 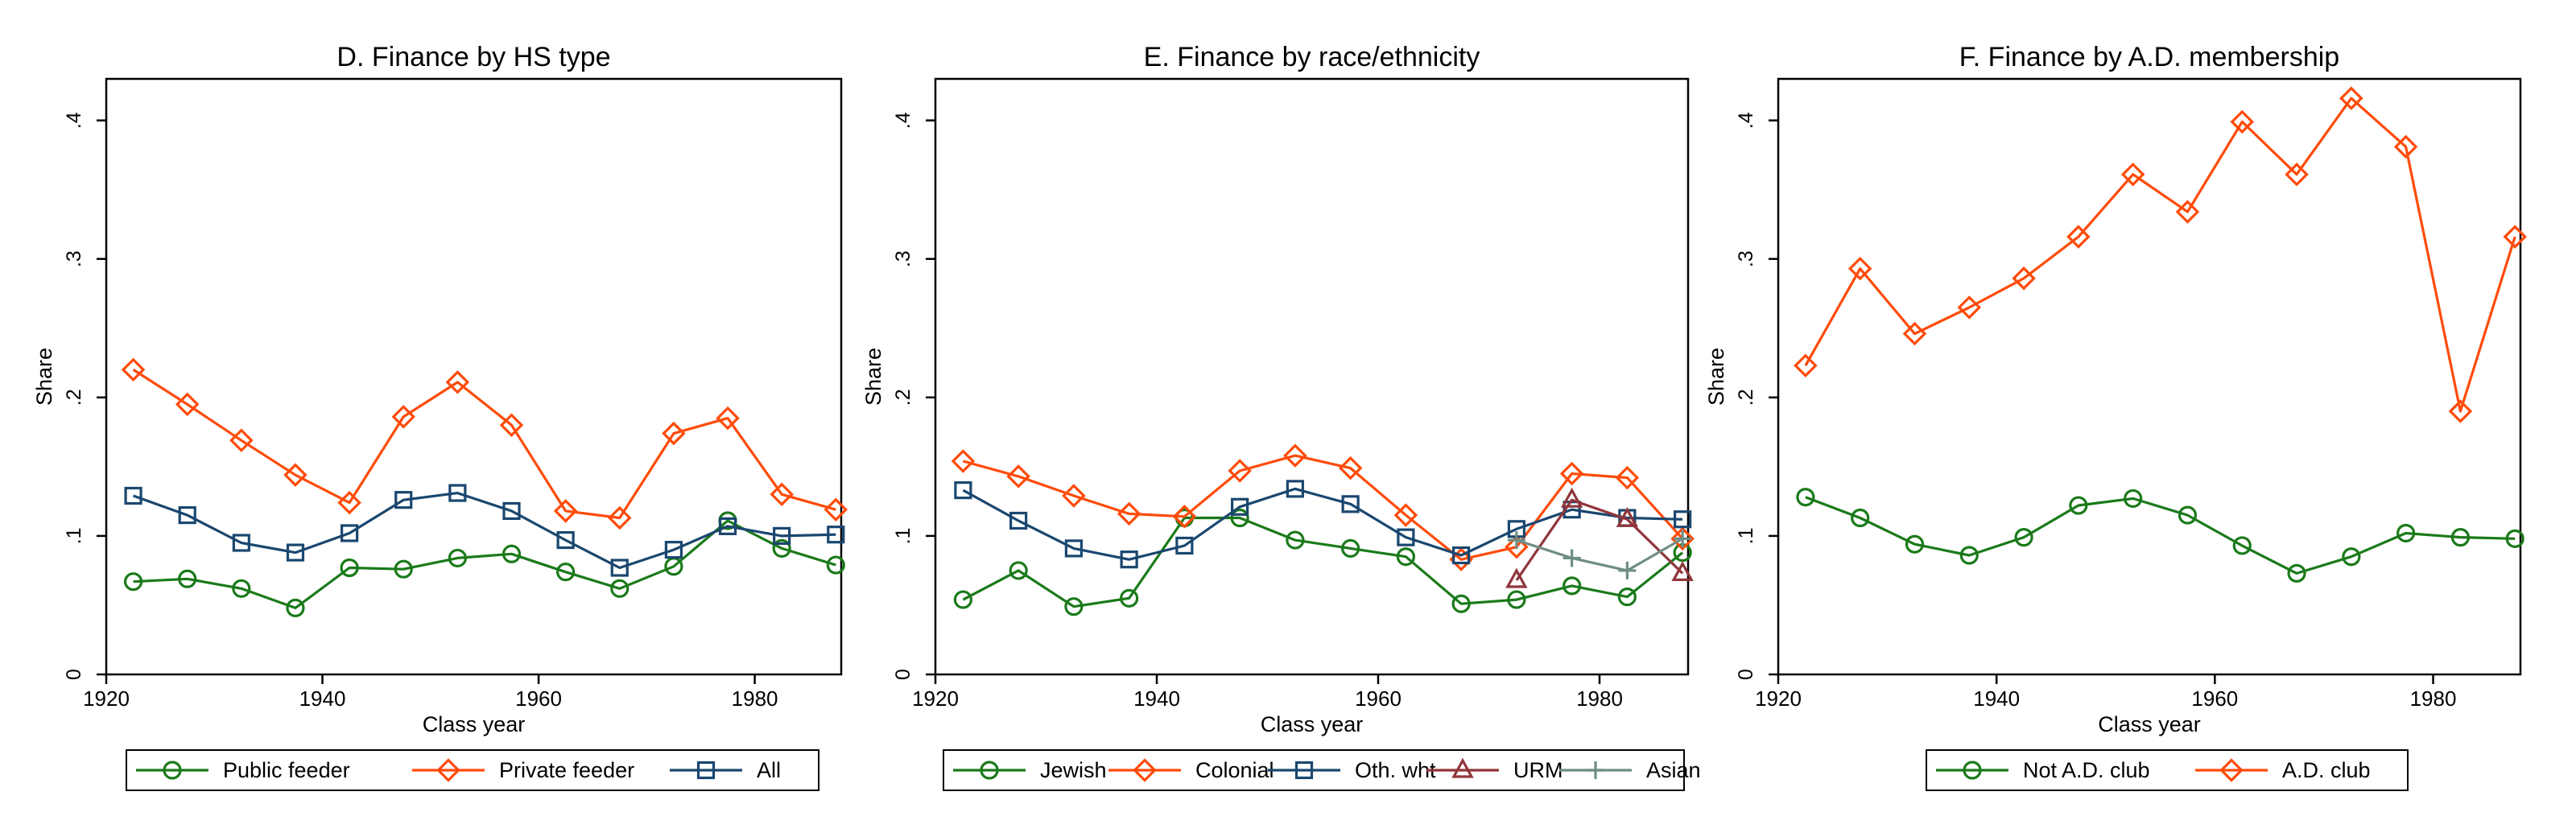 I want to click on legend: Jewish Colonial Oth. wht URM Asian, so click(x=1322, y=770).